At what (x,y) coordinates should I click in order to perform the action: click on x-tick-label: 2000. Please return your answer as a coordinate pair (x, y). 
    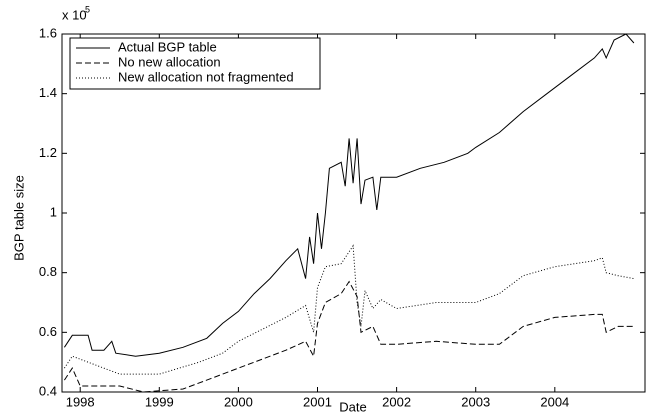
    Looking at the image, I should click on (238, 401).